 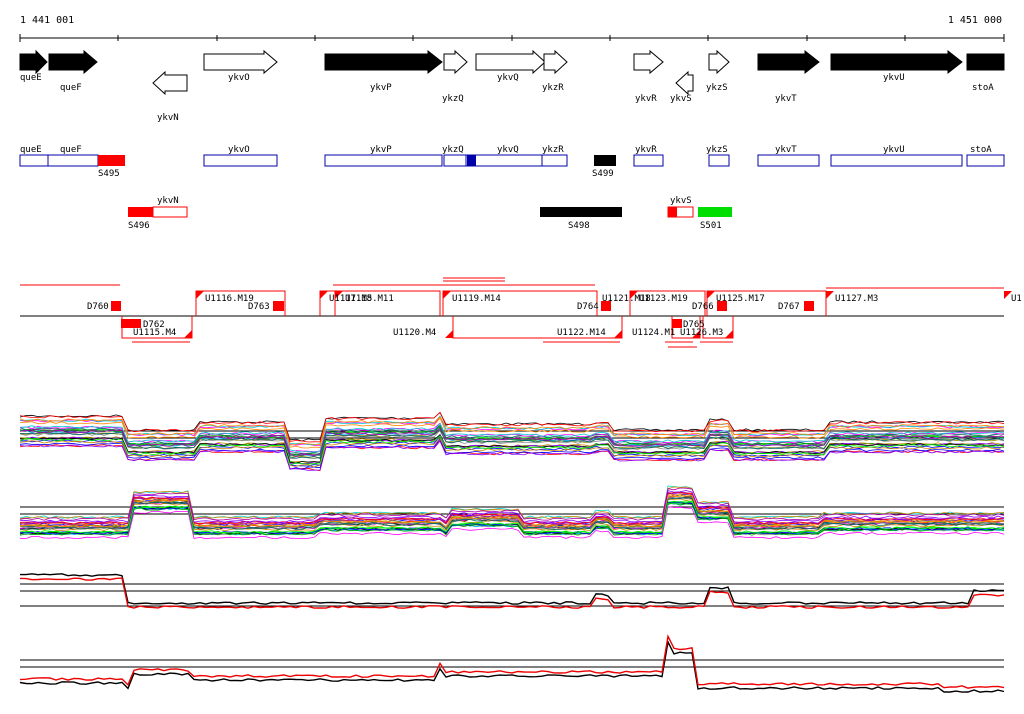 I want to click on feature-box-queF, so click(x=73, y=160).